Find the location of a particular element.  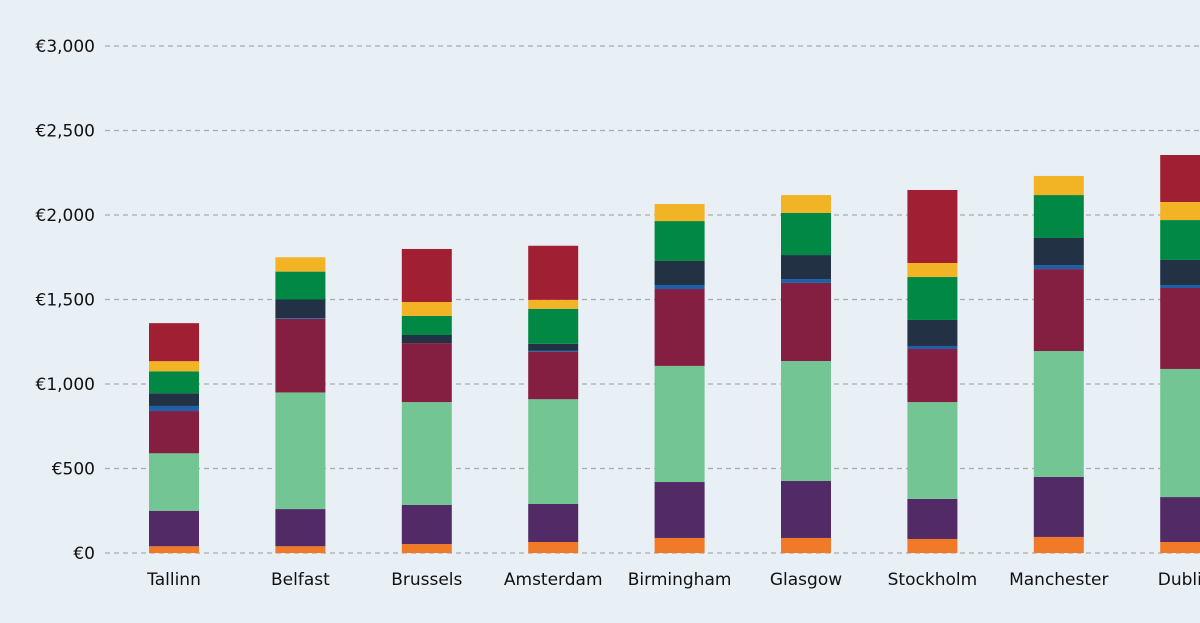

x-tick-label: Manchester is located at coordinates (1058, 580).